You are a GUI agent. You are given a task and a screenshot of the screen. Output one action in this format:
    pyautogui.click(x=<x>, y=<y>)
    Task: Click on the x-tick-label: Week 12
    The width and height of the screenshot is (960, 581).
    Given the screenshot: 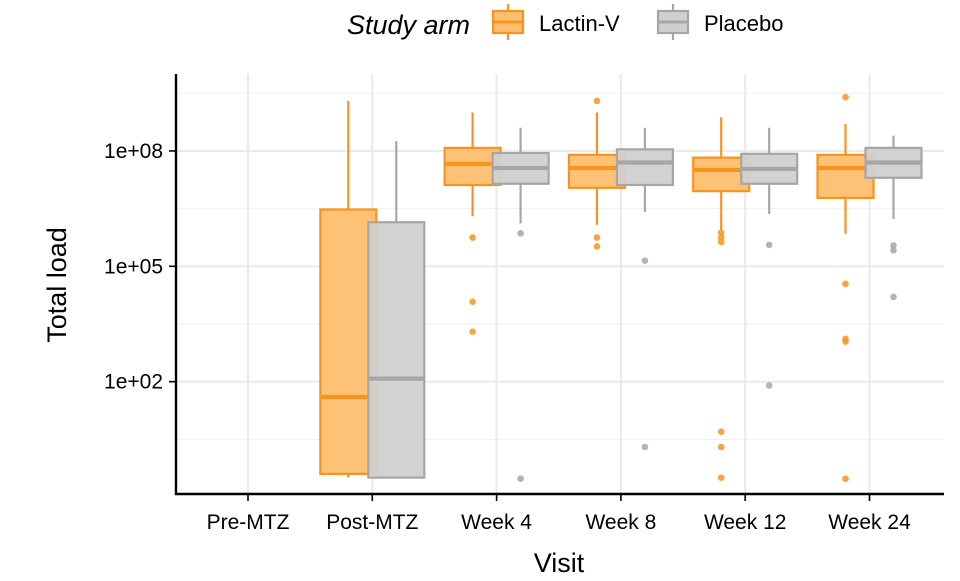 What is the action you would take?
    pyautogui.click(x=745, y=522)
    